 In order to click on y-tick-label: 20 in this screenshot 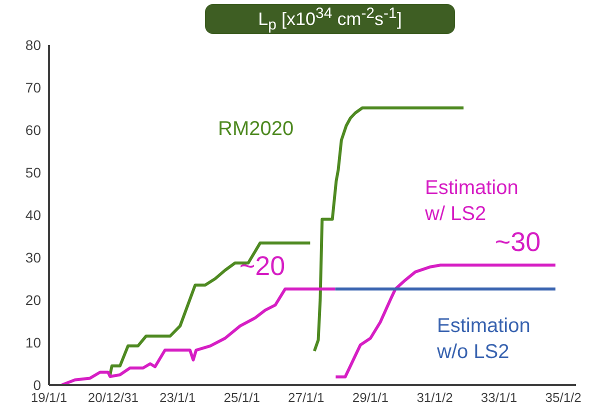, I will do `click(33, 300)`.